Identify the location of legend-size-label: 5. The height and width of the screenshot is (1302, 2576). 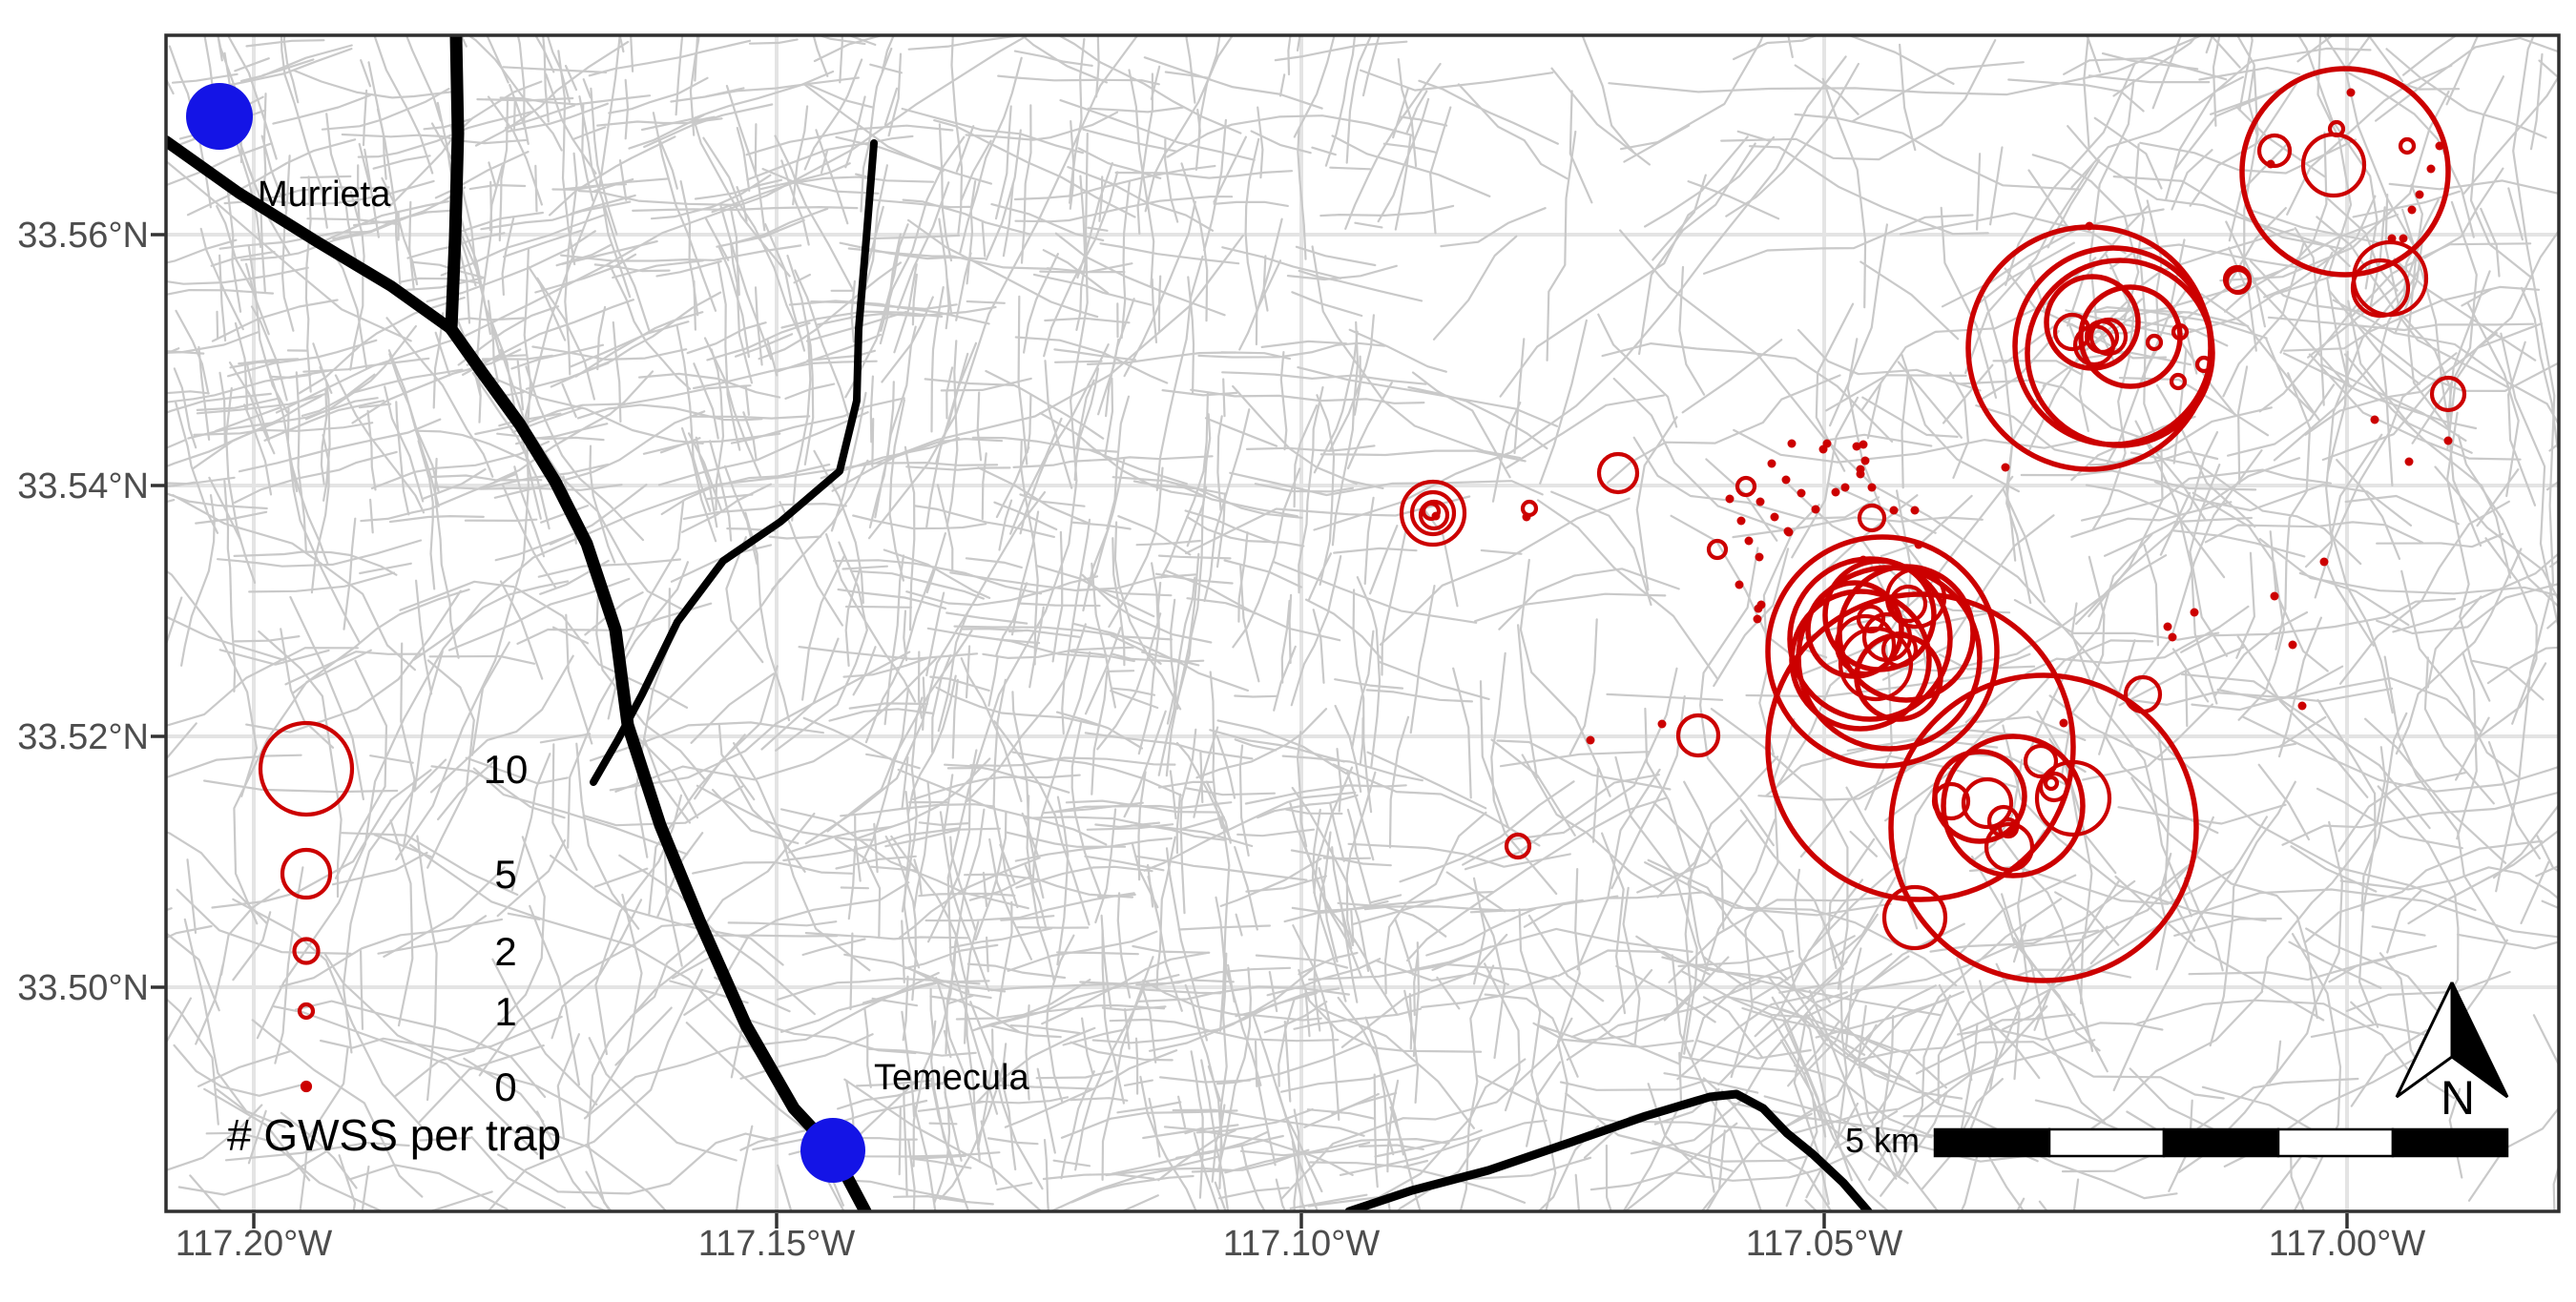
(505, 874).